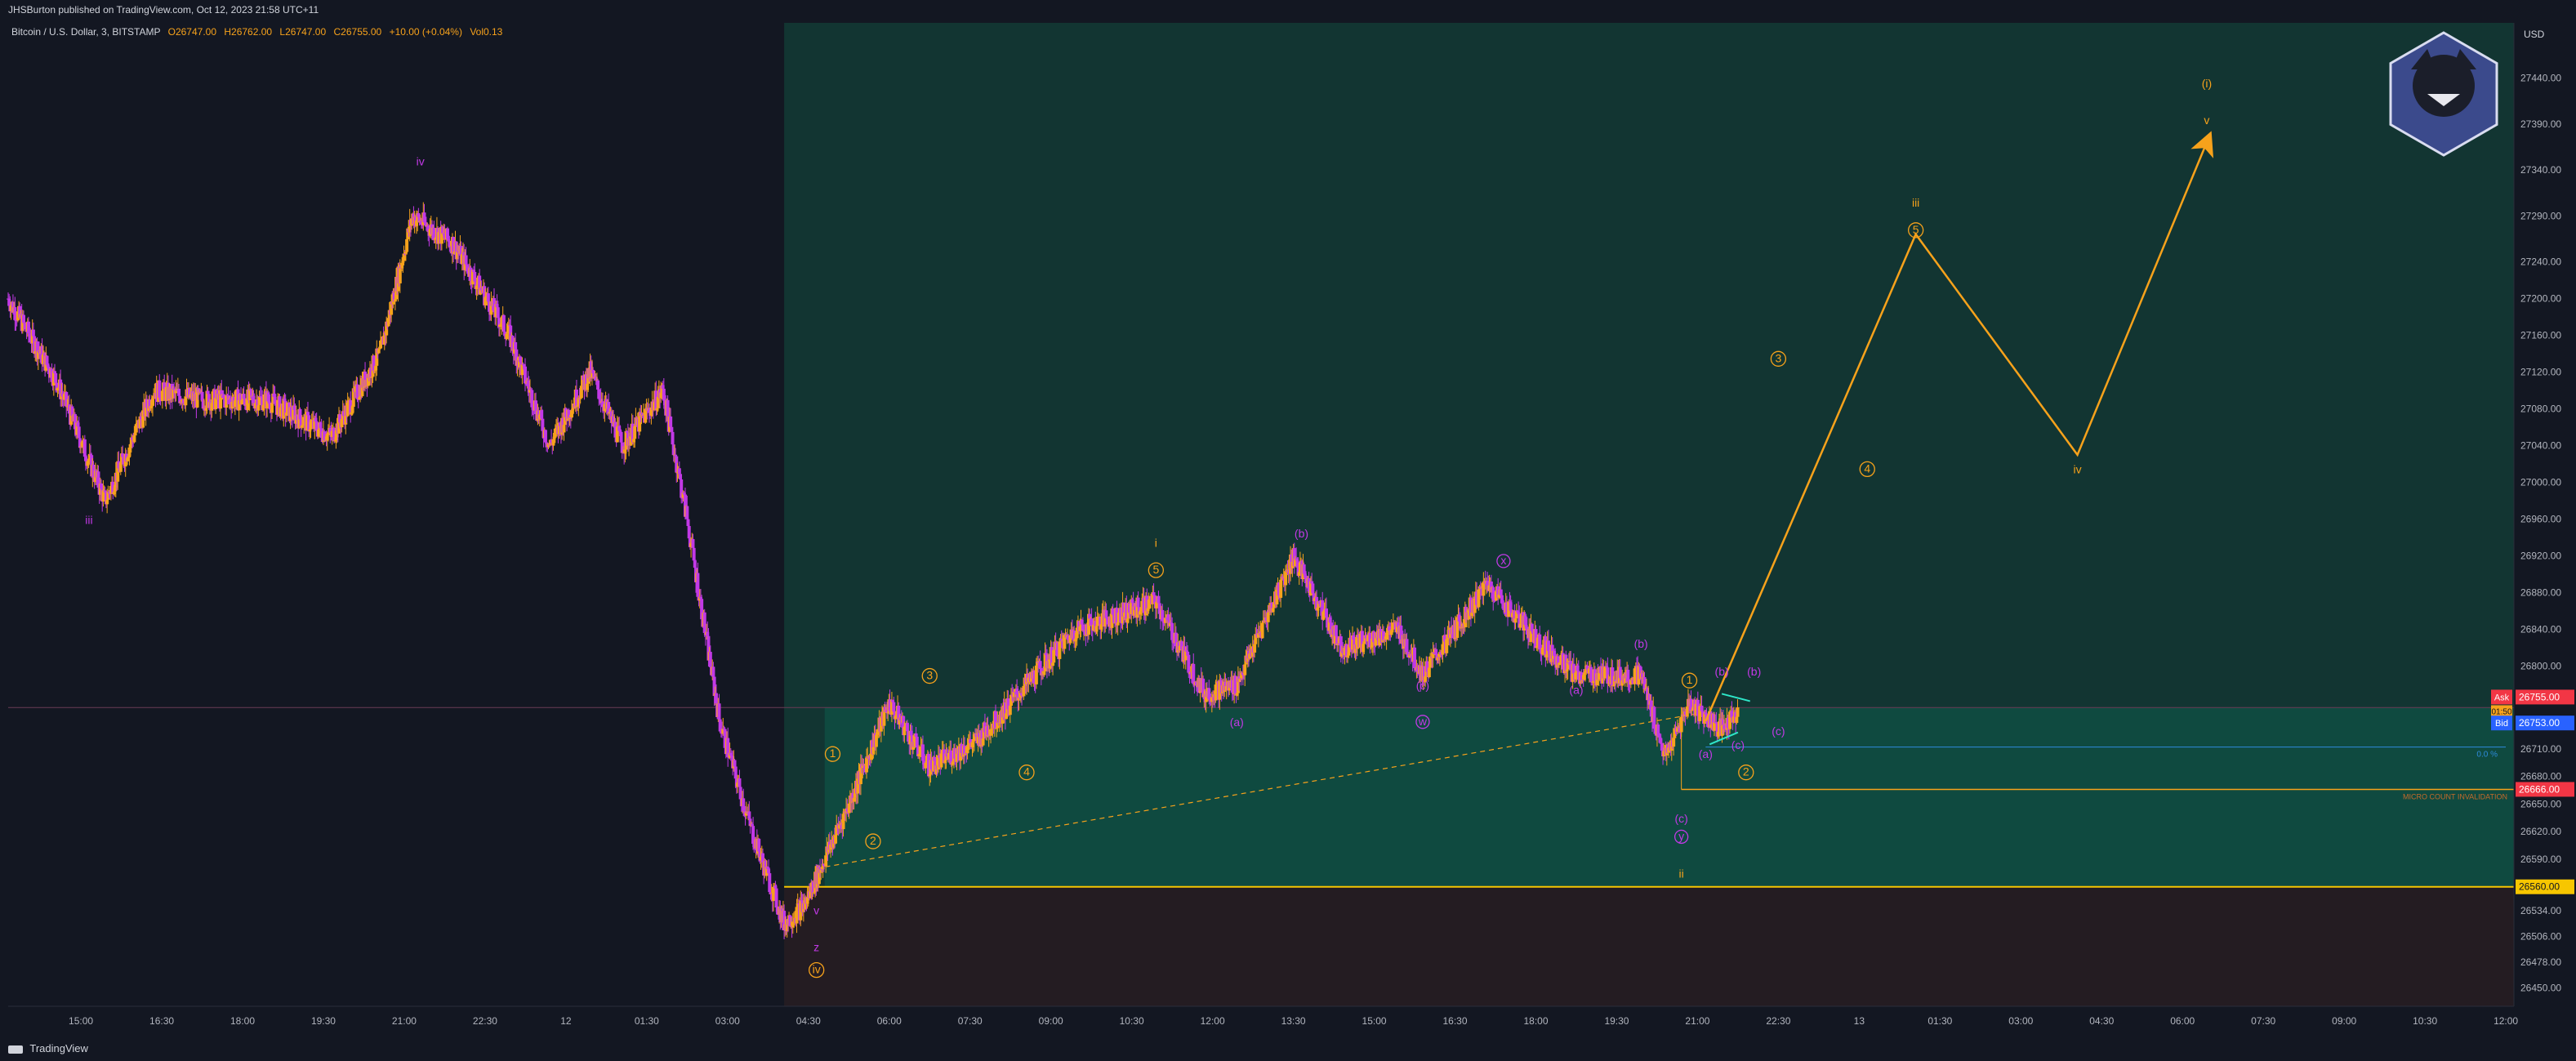 This screenshot has width=2576, height=1061. What do you see at coordinates (2539, 789) in the screenshot?
I see `invalidation-badge-price: 26666.00` at bounding box center [2539, 789].